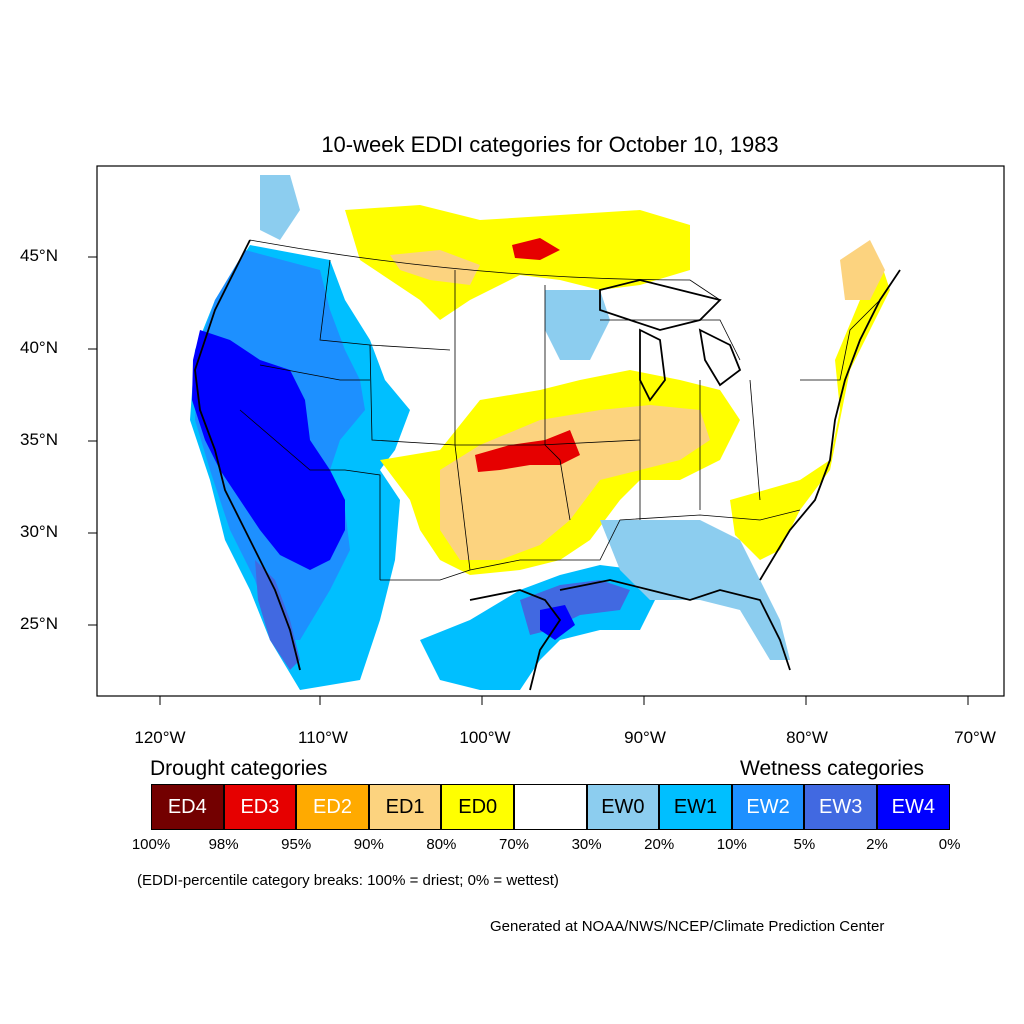 The image size is (1024, 1024). Describe the element at coordinates (623, 807) in the screenshot. I see `legend-swatch-ew0: EW0` at that location.